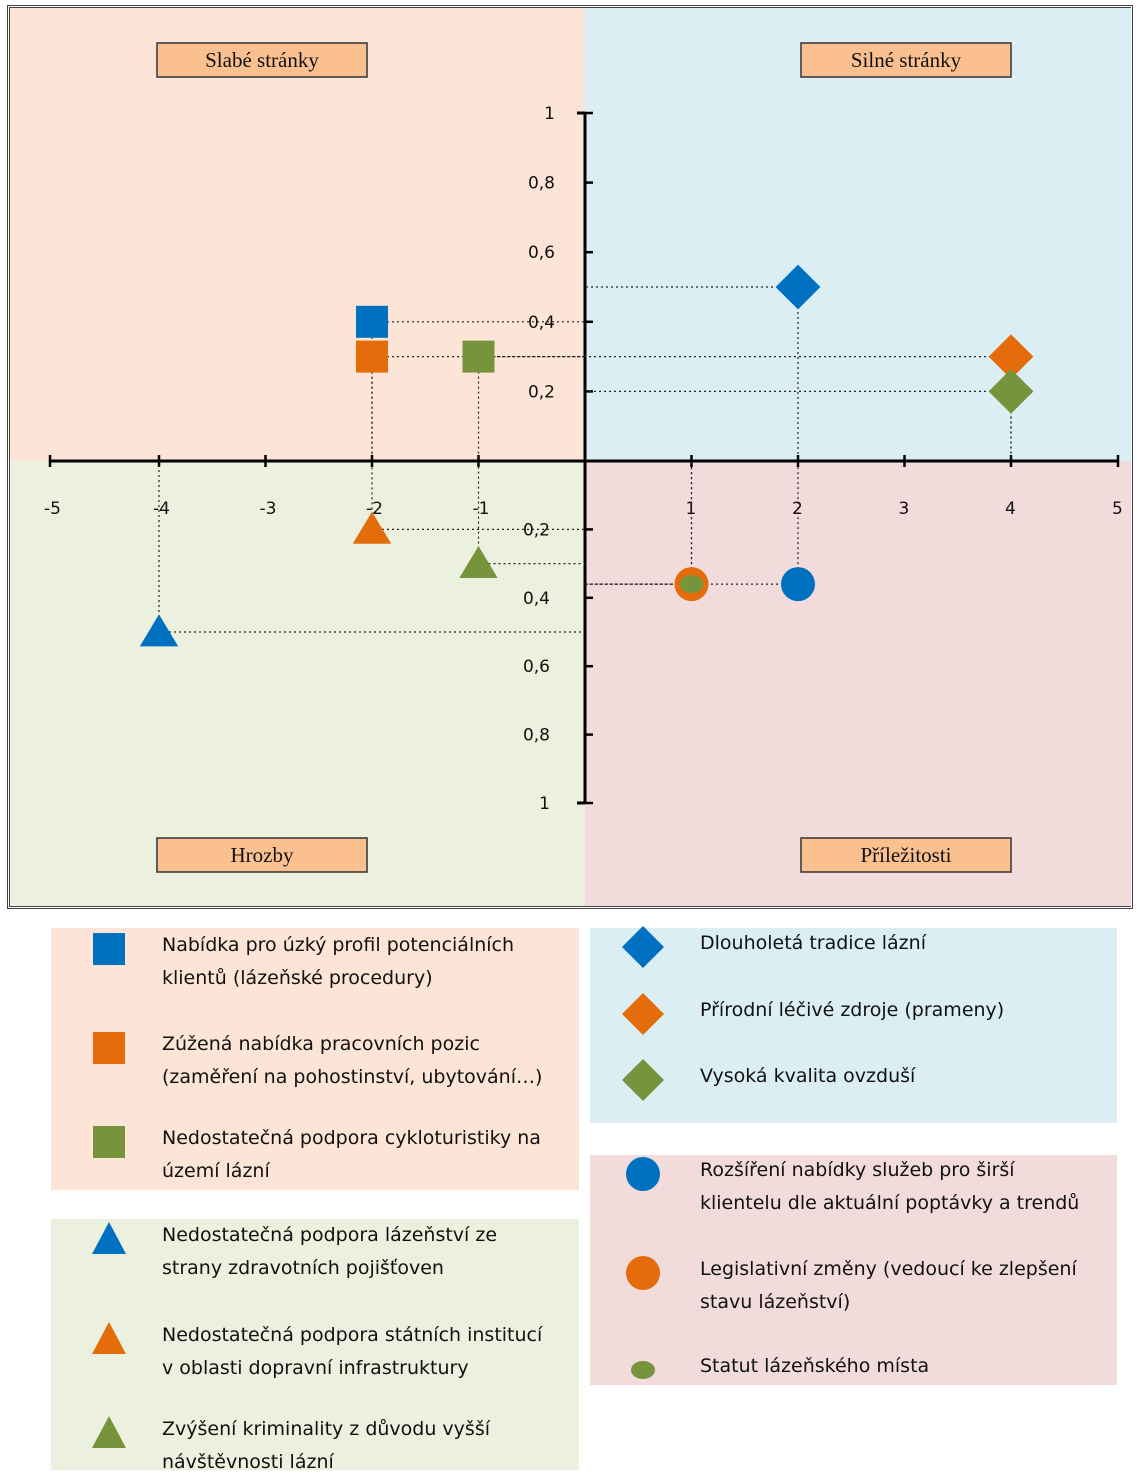  What do you see at coordinates (1010, 509) in the screenshot?
I see `x-tick-label: 4` at bounding box center [1010, 509].